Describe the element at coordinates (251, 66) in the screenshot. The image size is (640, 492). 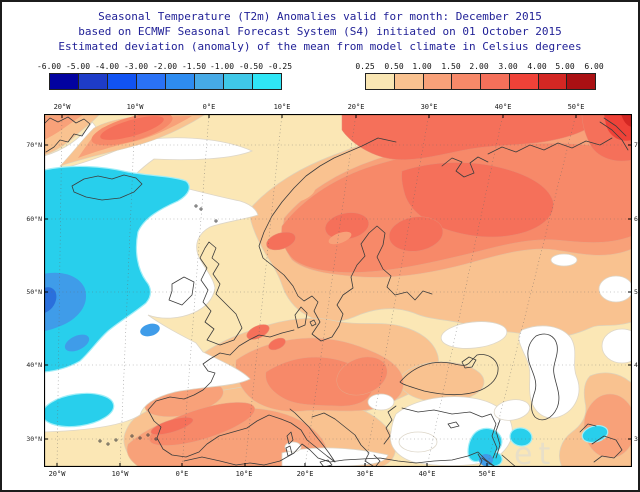
I see `legend-tick: -0.50` at that location.